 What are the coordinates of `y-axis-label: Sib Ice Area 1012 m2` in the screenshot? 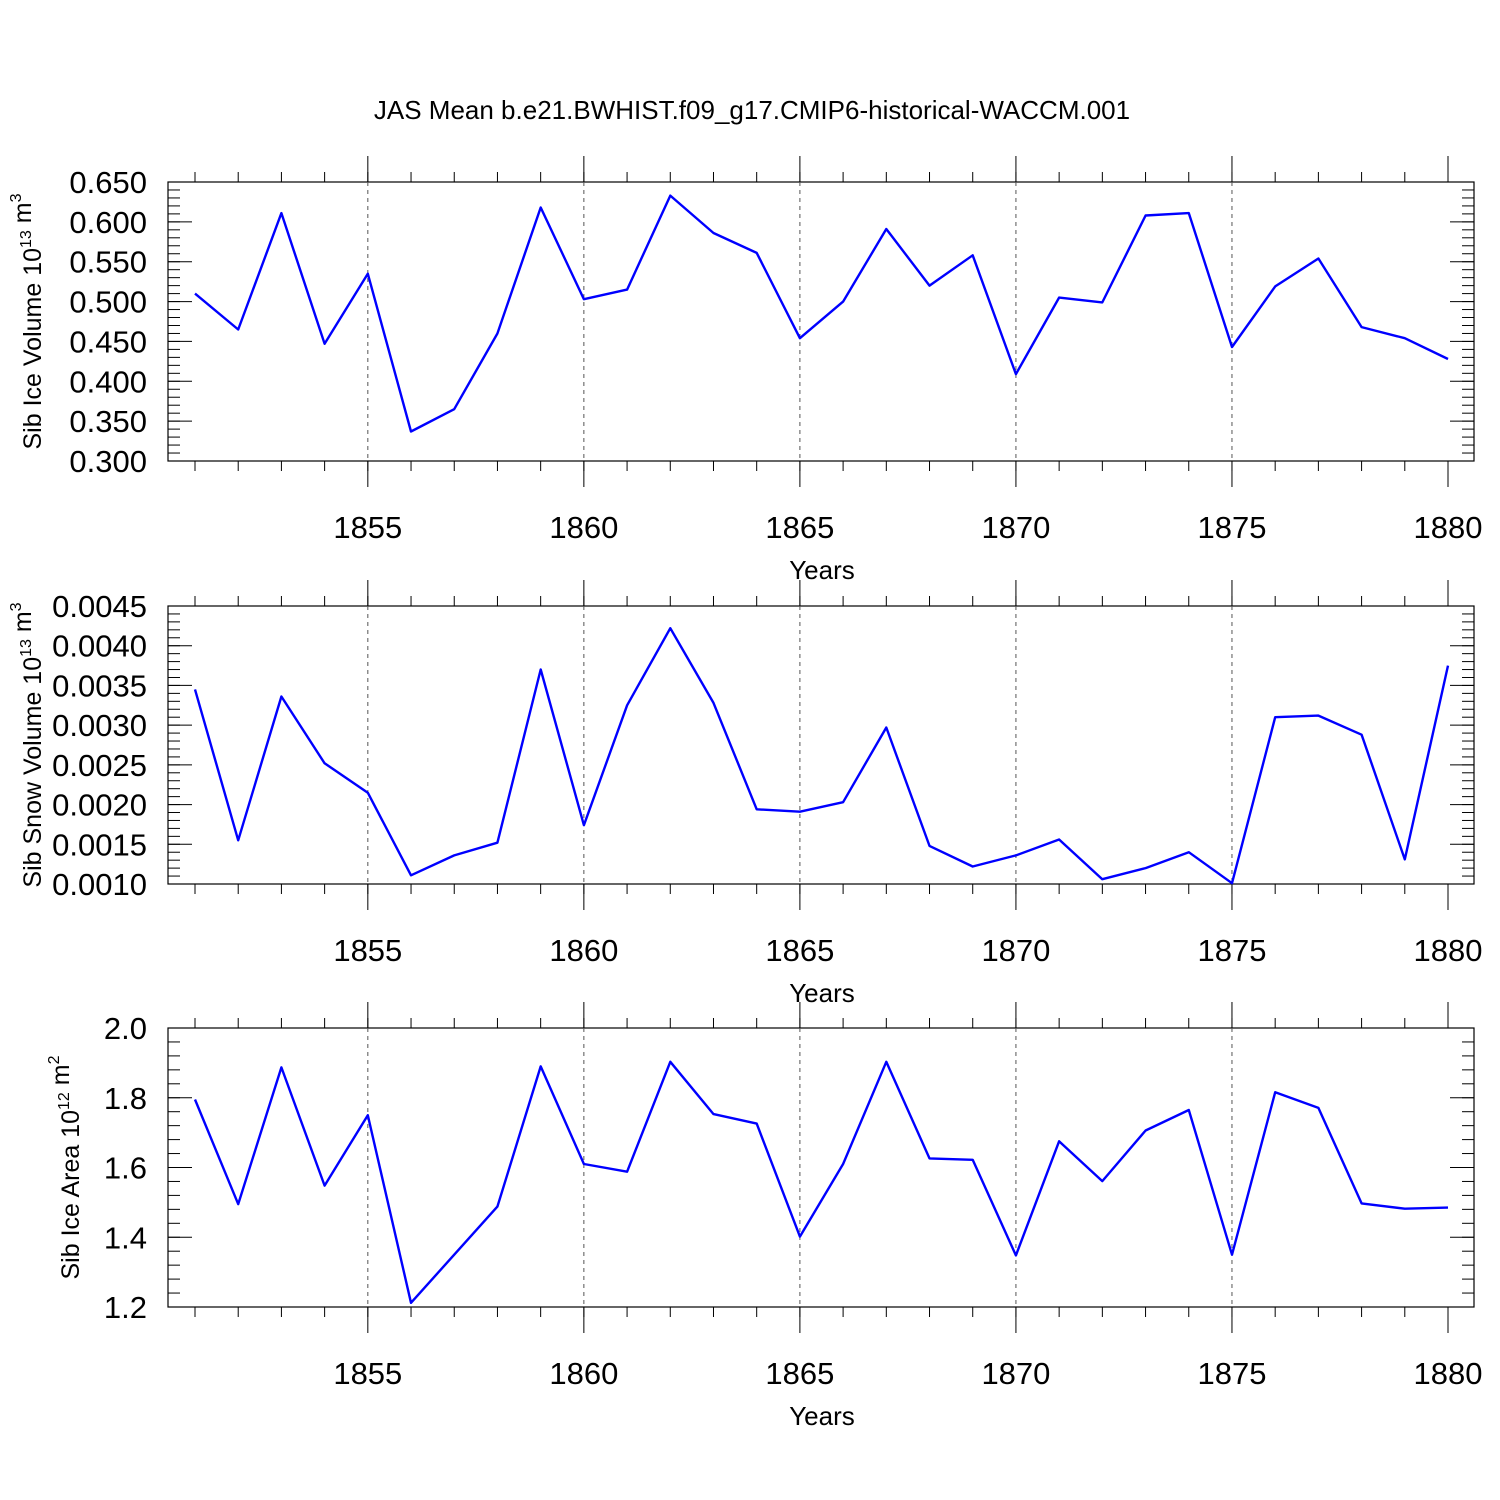 It's located at (65, 1167).